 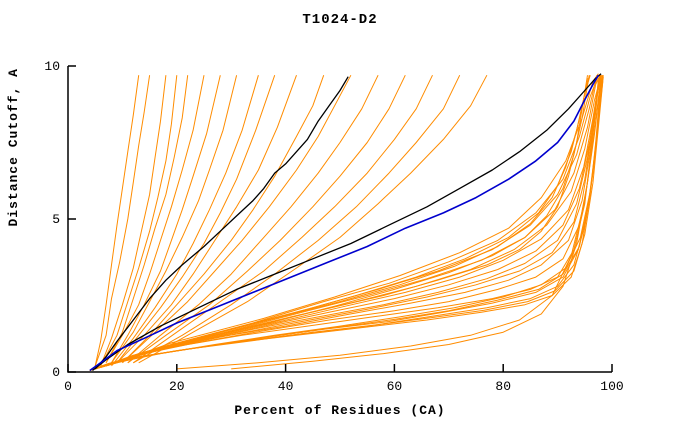 What do you see at coordinates (177, 386) in the screenshot?
I see `x-tick-label: 20` at bounding box center [177, 386].